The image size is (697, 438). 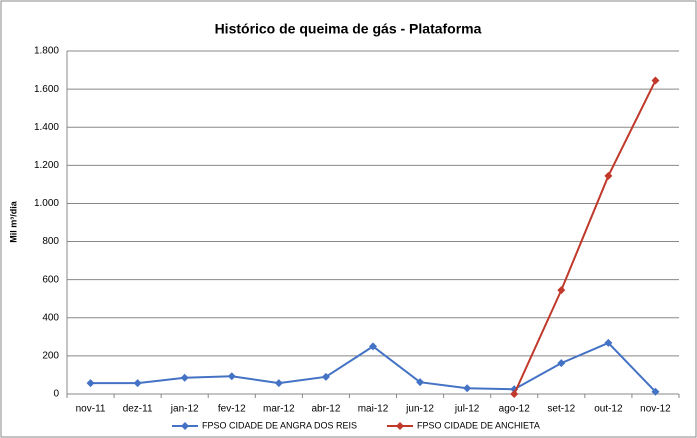 I want to click on y-tick-label: 1.800, so click(x=46, y=51).